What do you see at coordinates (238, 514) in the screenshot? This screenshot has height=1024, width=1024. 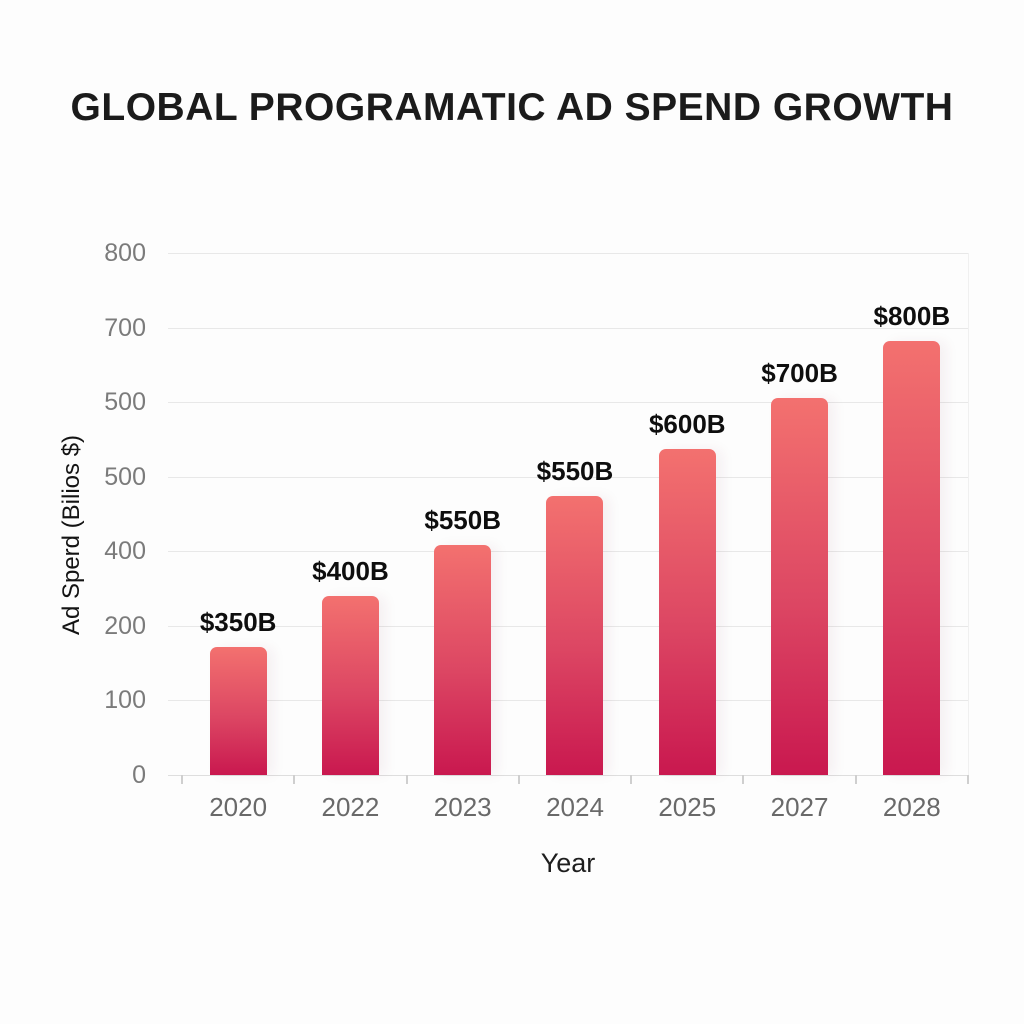 I see `bar-column: $350B` at bounding box center [238, 514].